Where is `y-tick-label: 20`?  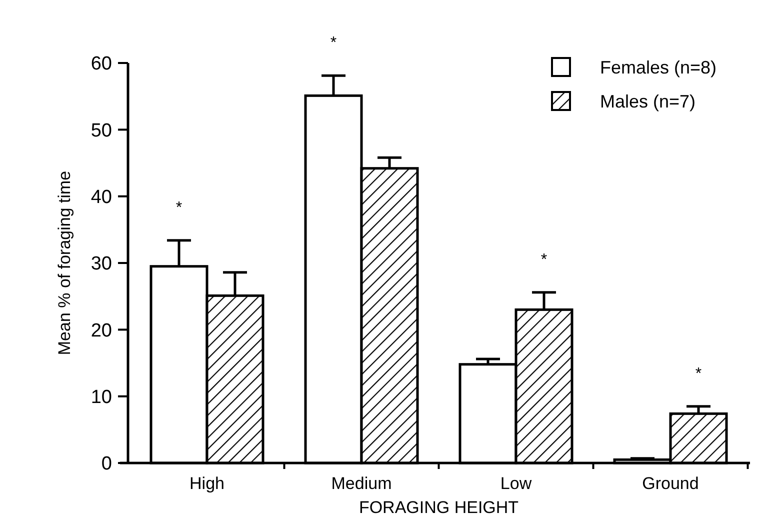
y-tick-label: 20 is located at coordinates (101, 331).